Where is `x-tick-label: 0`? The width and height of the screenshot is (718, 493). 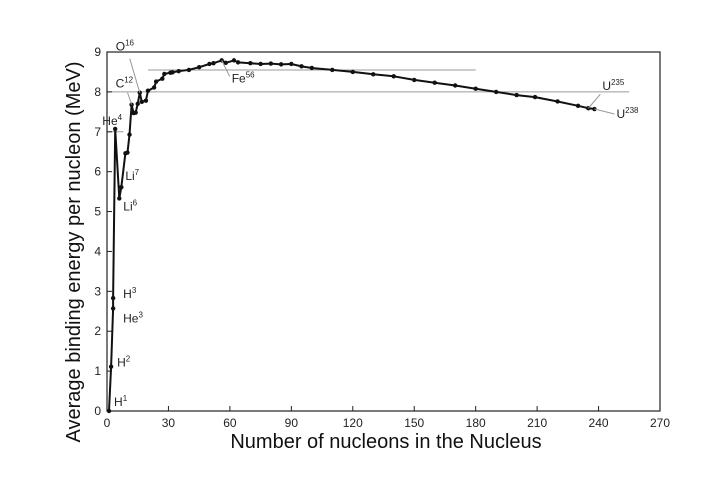 x-tick-label: 0 is located at coordinates (107, 423).